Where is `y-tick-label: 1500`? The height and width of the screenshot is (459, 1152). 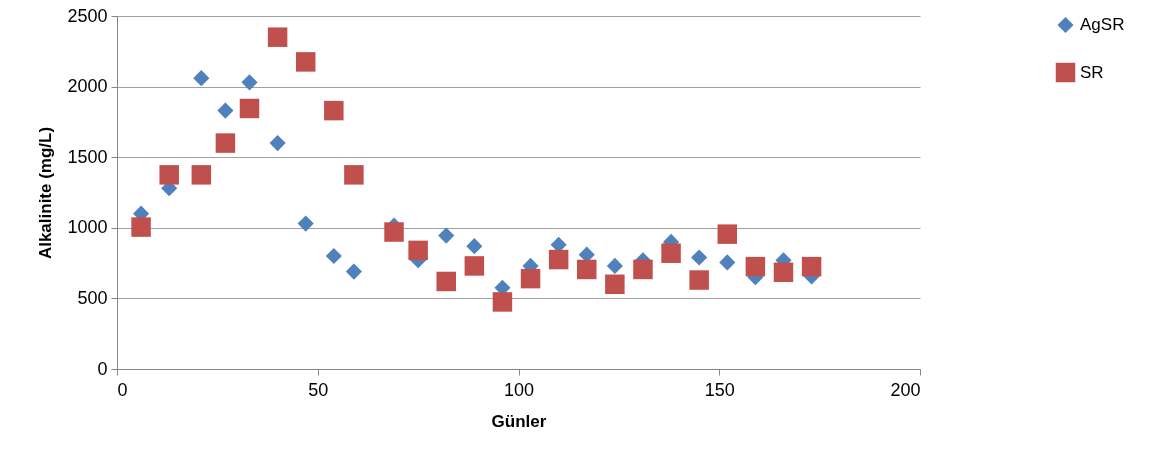 y-tick-label: 1500 is located at coordinates (87, 156).